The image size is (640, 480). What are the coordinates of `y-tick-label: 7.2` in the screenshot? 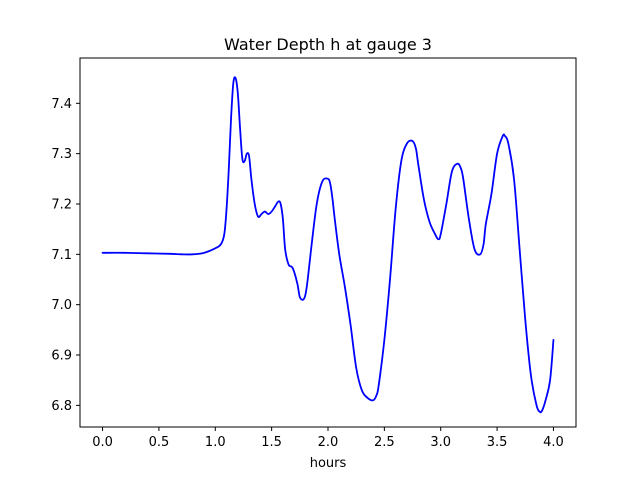 It's located at (61, 204).